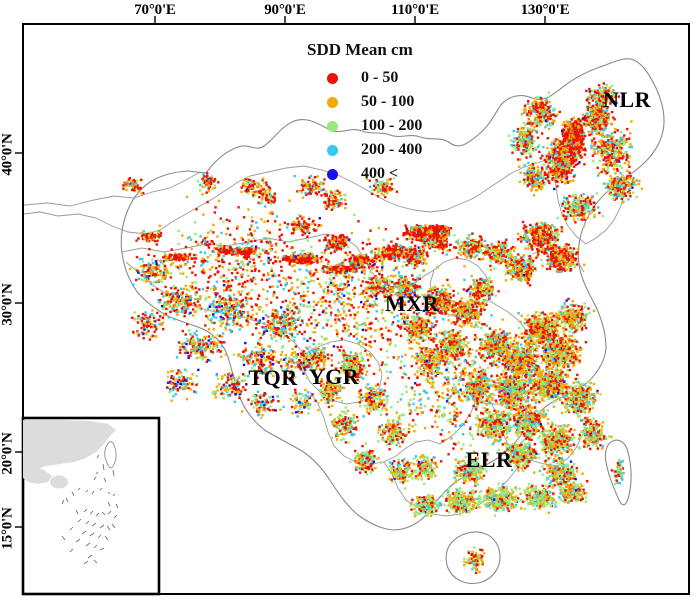 This screenshot has width=700, height=603. What do you see at coordinates (332, 150) in the screenshot?
I see `legend-swatch-cyan` at bounding box center [332, 150].